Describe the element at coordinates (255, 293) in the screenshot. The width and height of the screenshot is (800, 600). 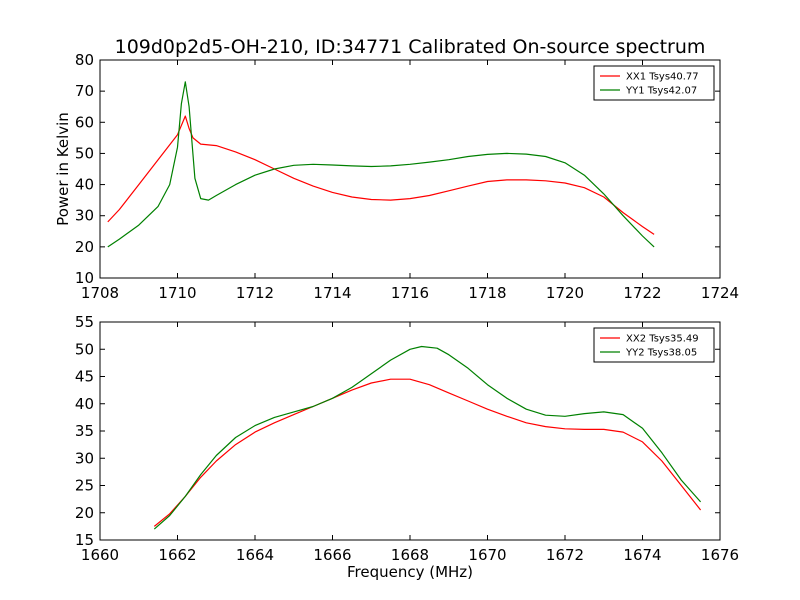
I see `x-tick-label: 1712` at that location.